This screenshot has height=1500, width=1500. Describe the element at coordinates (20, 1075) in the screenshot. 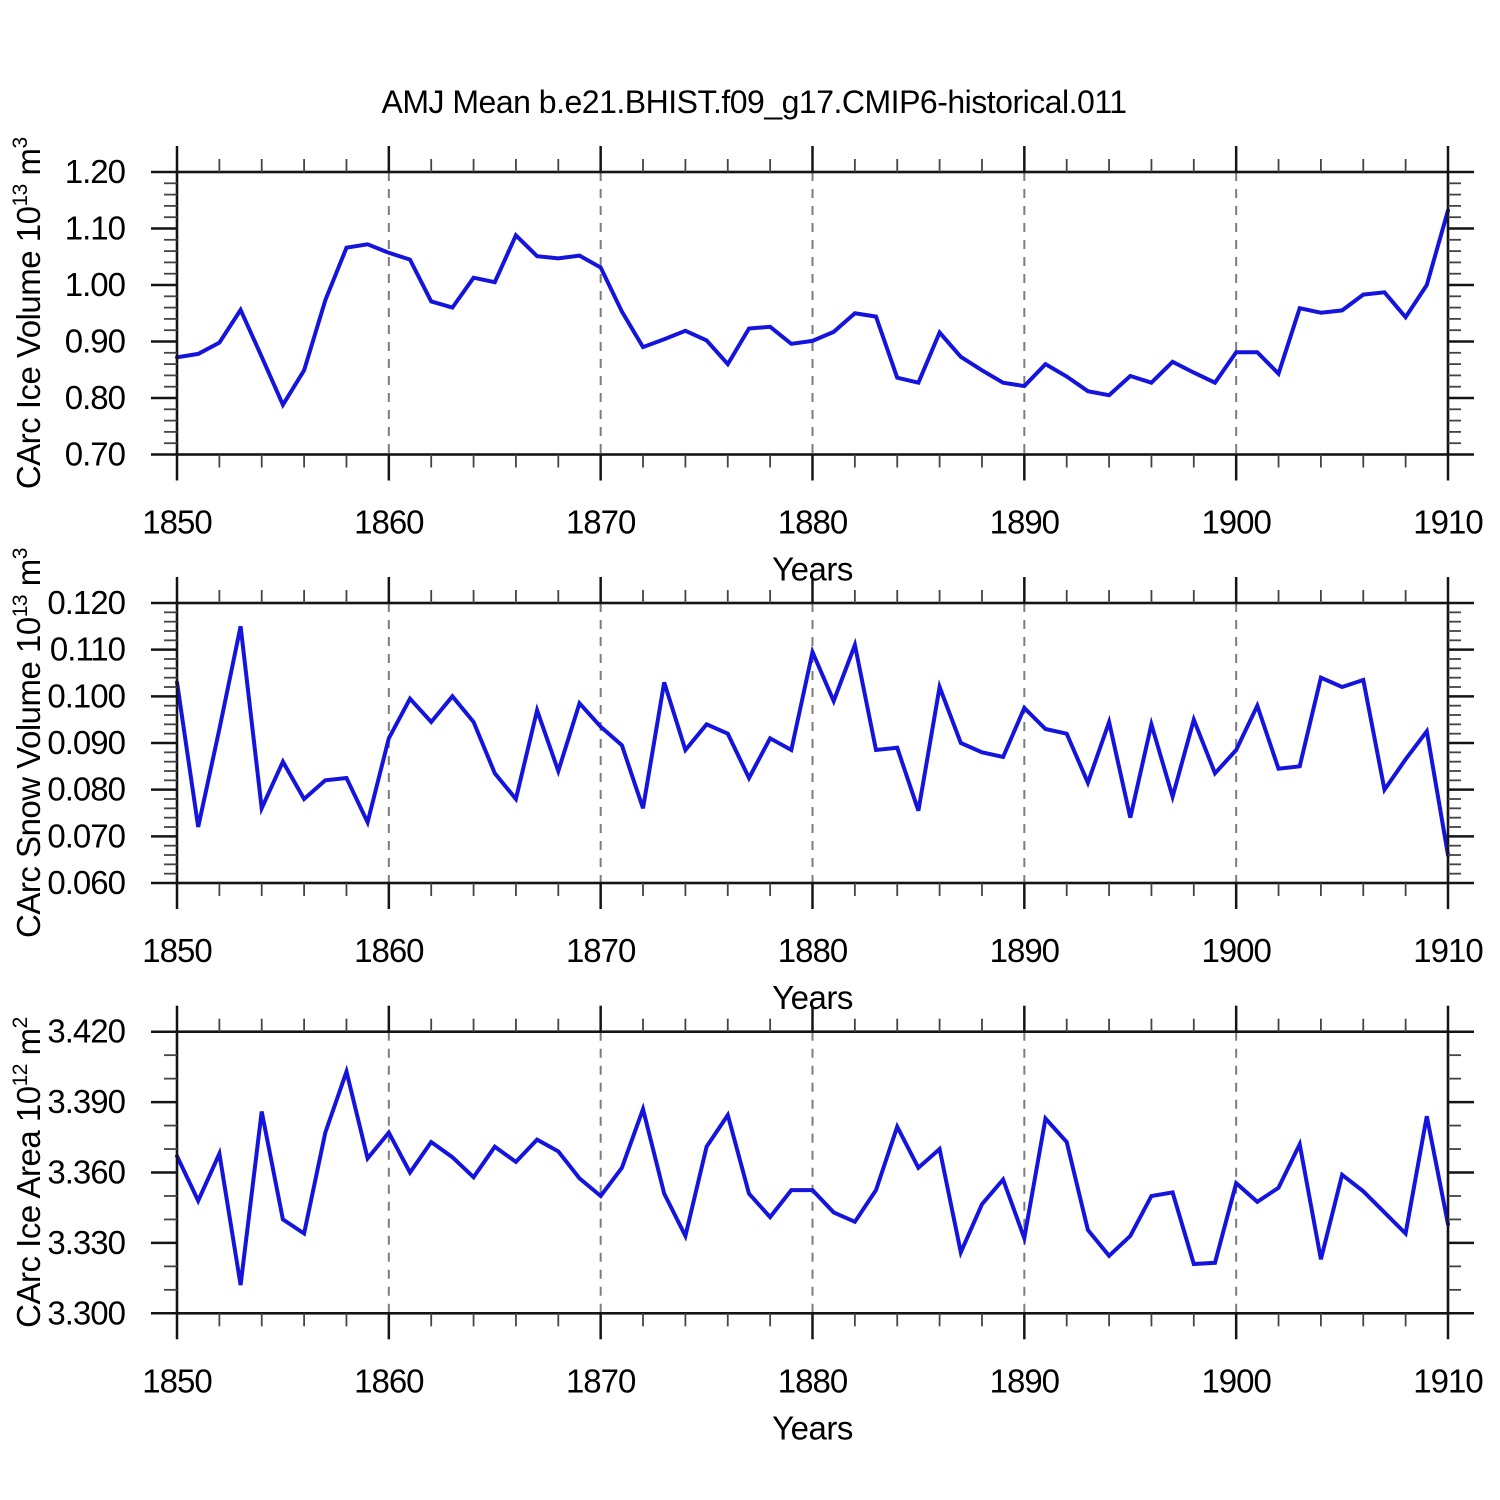

I see `y-axis-title-exponent: 12` at that location.